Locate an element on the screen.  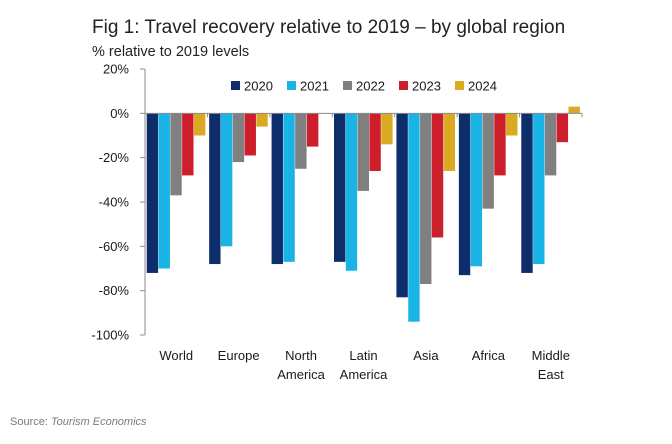
y-tick-label: -40% is located at coordinates (114, 202).